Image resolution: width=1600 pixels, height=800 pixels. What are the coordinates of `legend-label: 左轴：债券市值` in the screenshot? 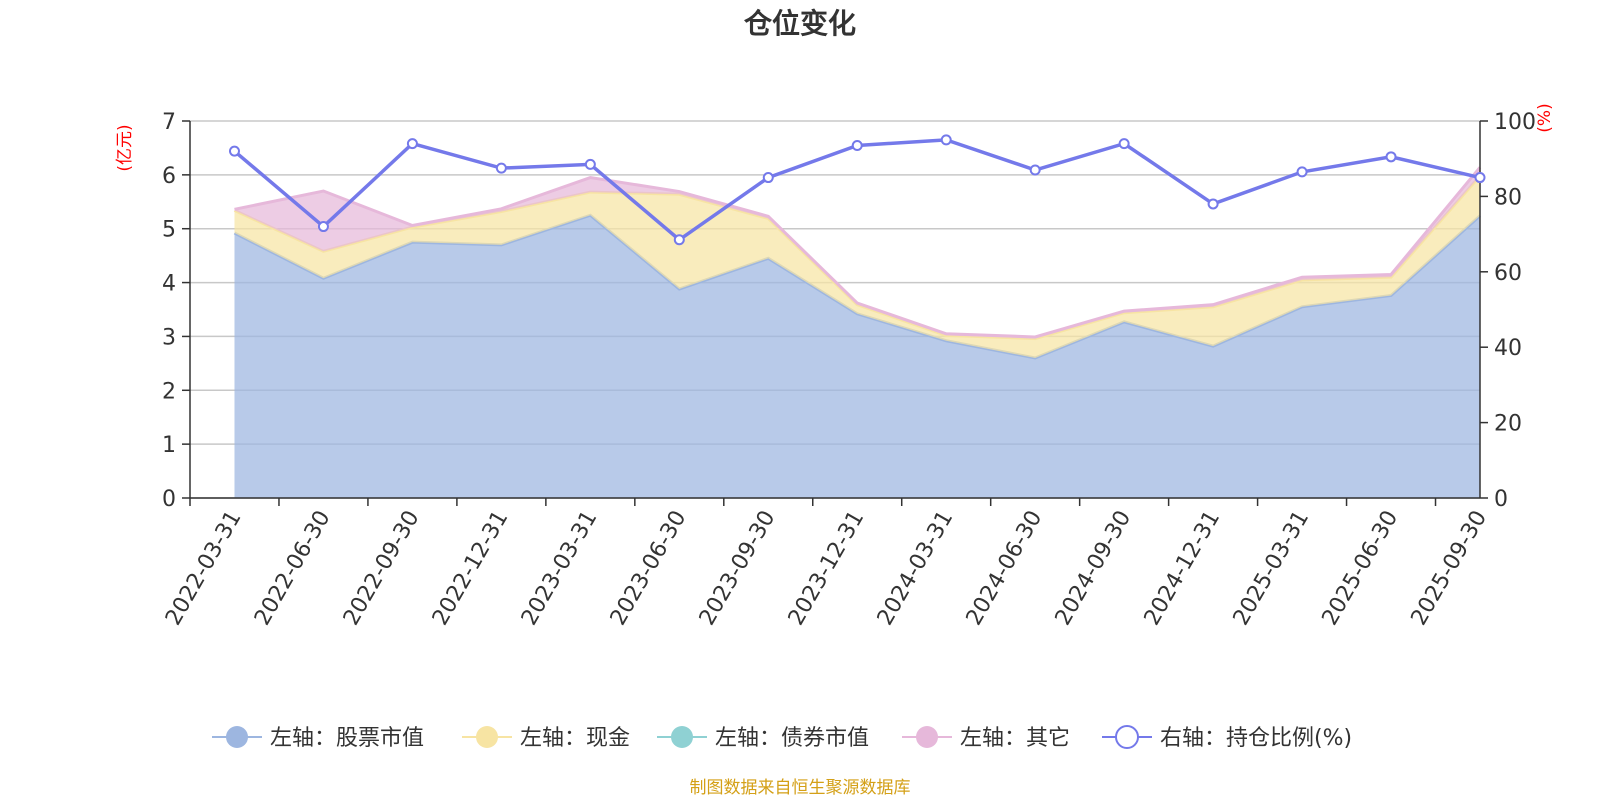 It's located at (792, 738).